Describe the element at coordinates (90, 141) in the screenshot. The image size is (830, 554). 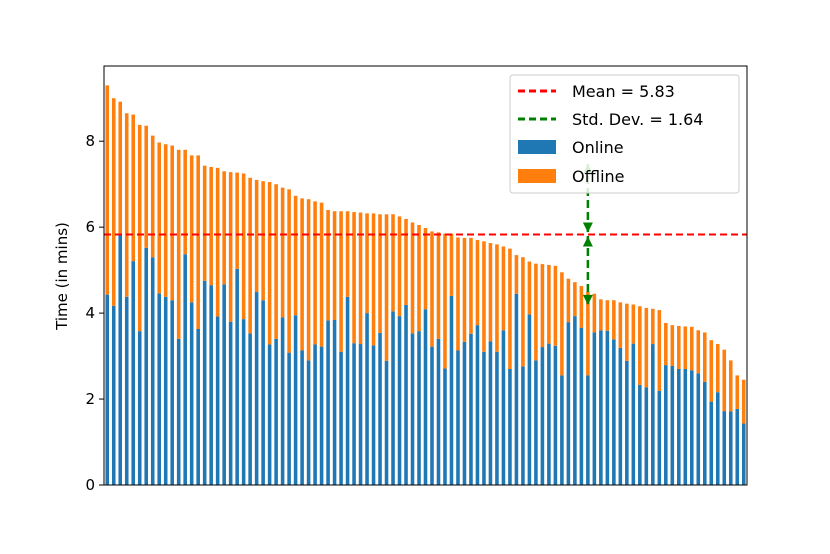
I see `y-tick-label: 8` at that location.